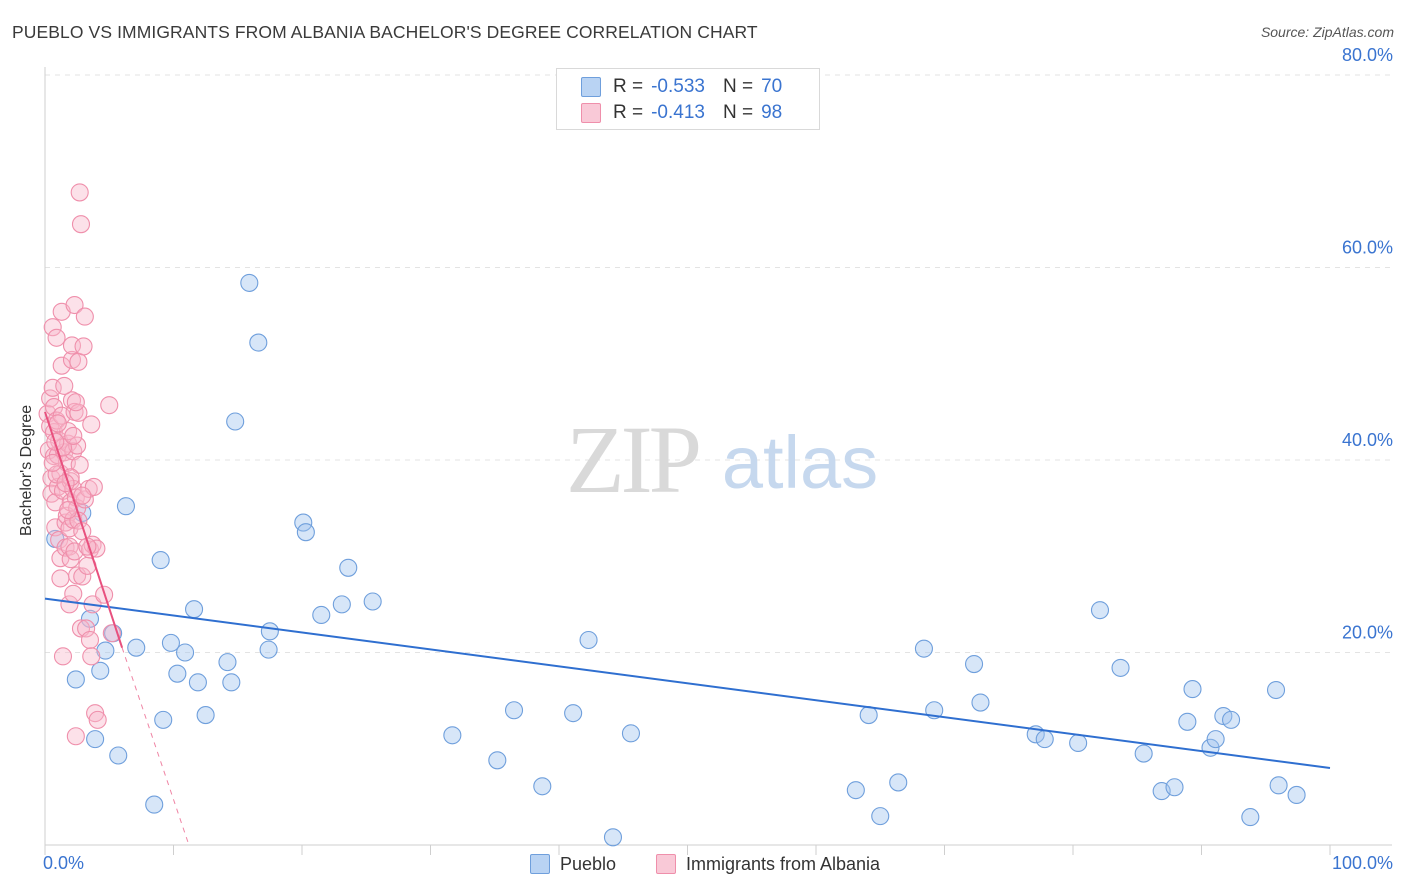  Describe the element at coordinates (591, 87) in the screenshot. I see `pueblo-swatch` at that location.